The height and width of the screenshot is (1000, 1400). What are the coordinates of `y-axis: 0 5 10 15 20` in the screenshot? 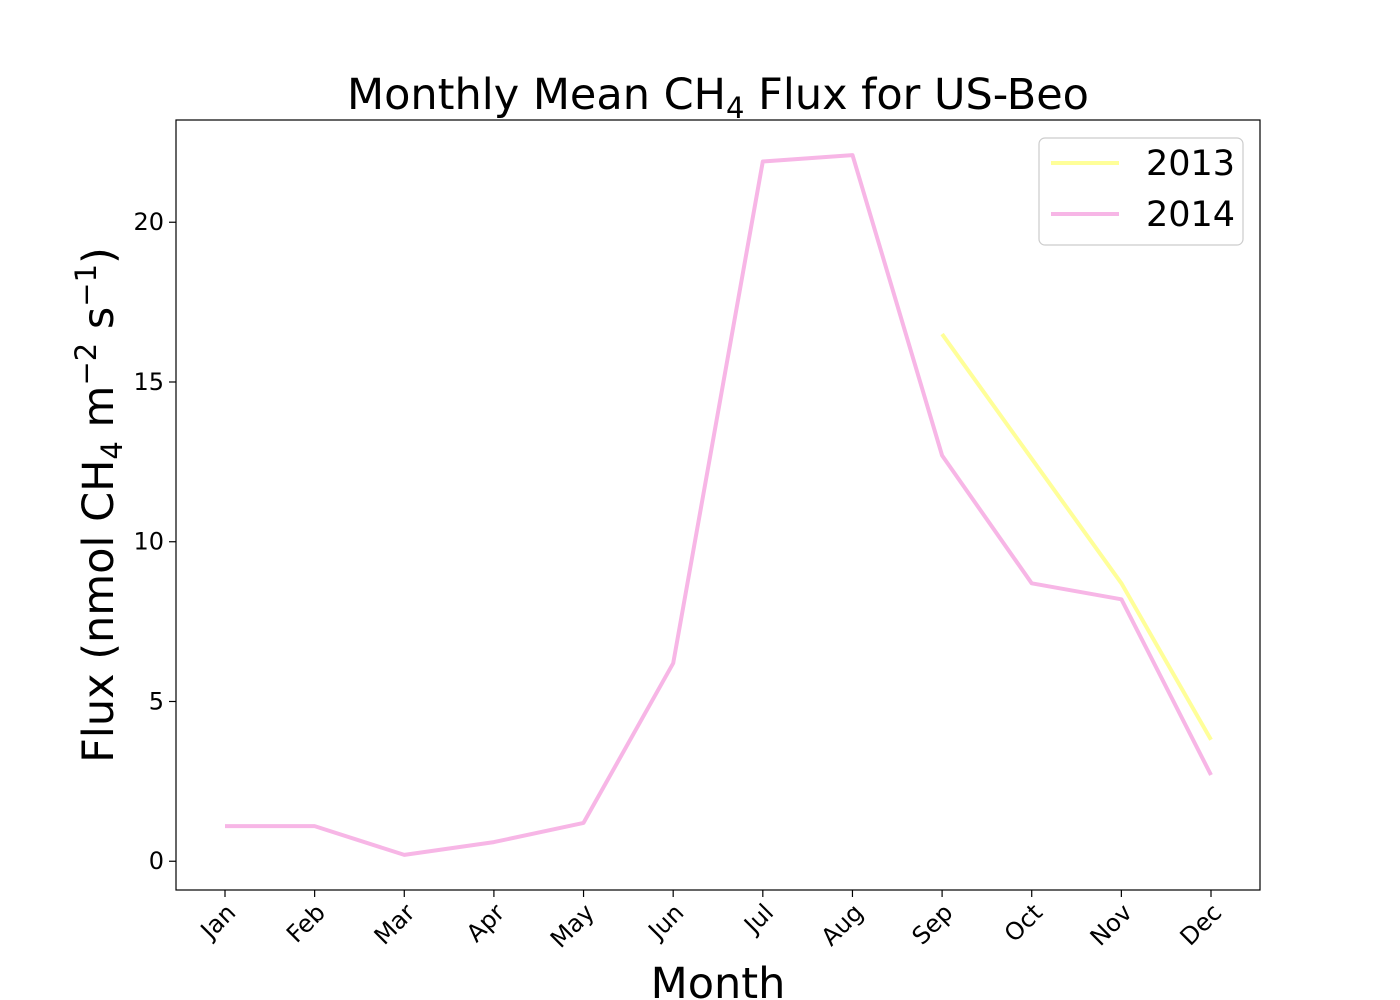 It's located at (154, 541).